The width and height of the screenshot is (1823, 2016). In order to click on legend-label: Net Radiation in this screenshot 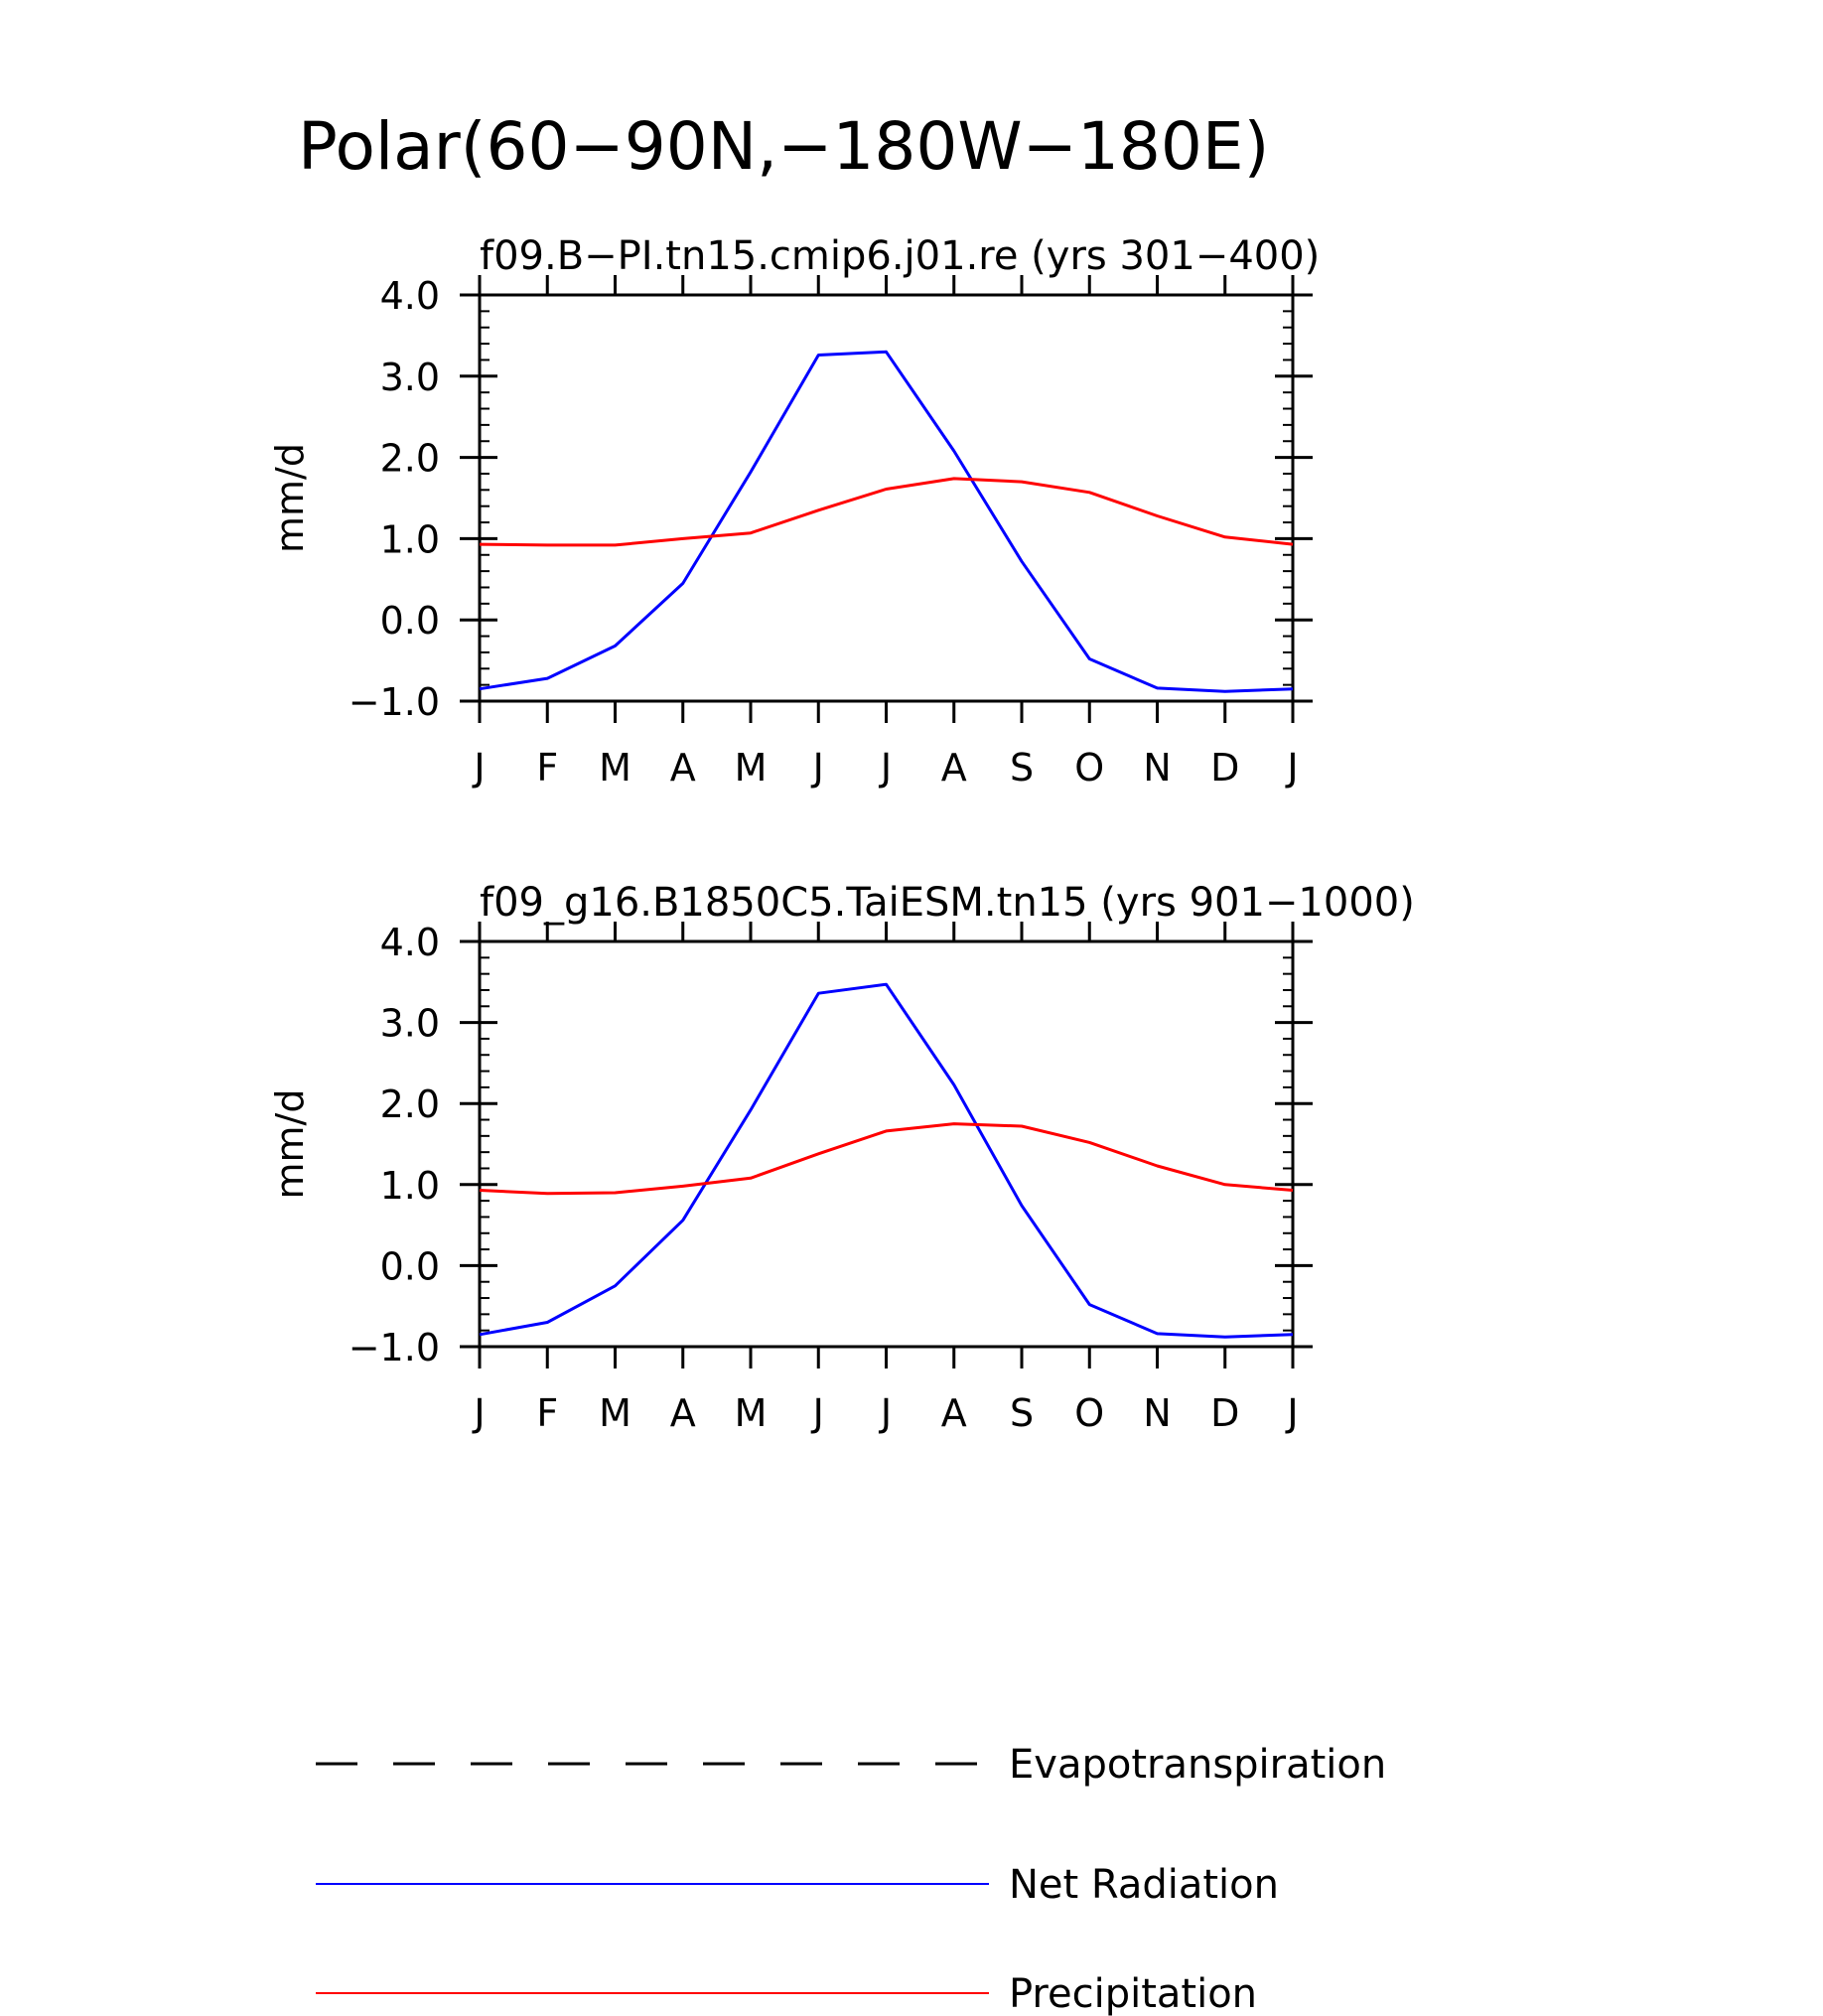, I will do `click(1144, 1885)`.